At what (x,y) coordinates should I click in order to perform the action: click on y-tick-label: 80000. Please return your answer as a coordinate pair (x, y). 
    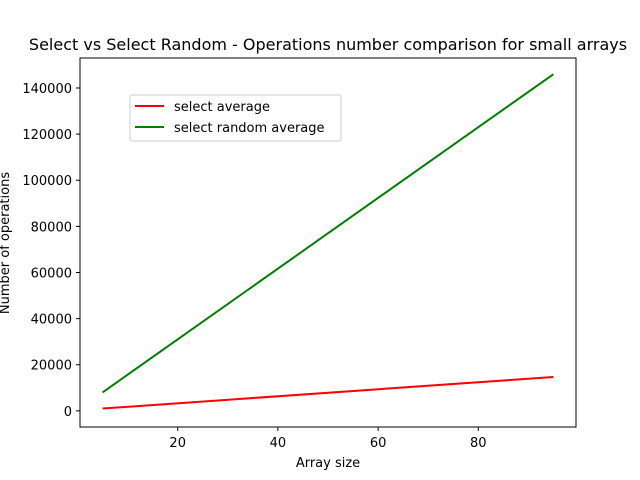
    Looking at the image, I should click on (51, 227).